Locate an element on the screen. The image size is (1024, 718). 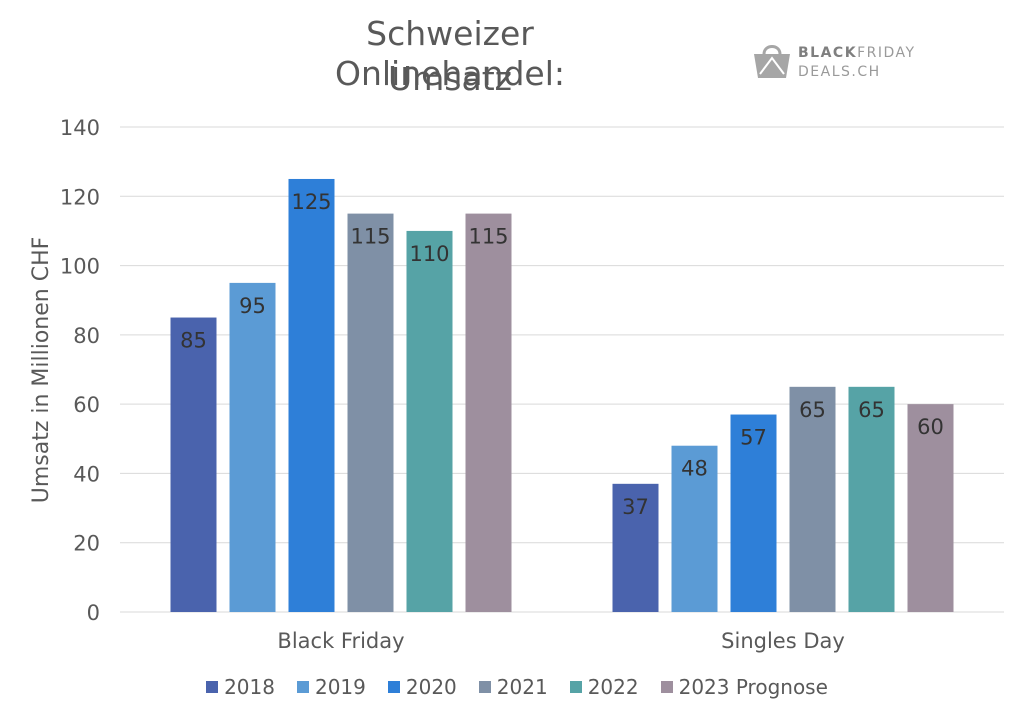
x-category-label: Singles Day is located at coordinates (783, 641).